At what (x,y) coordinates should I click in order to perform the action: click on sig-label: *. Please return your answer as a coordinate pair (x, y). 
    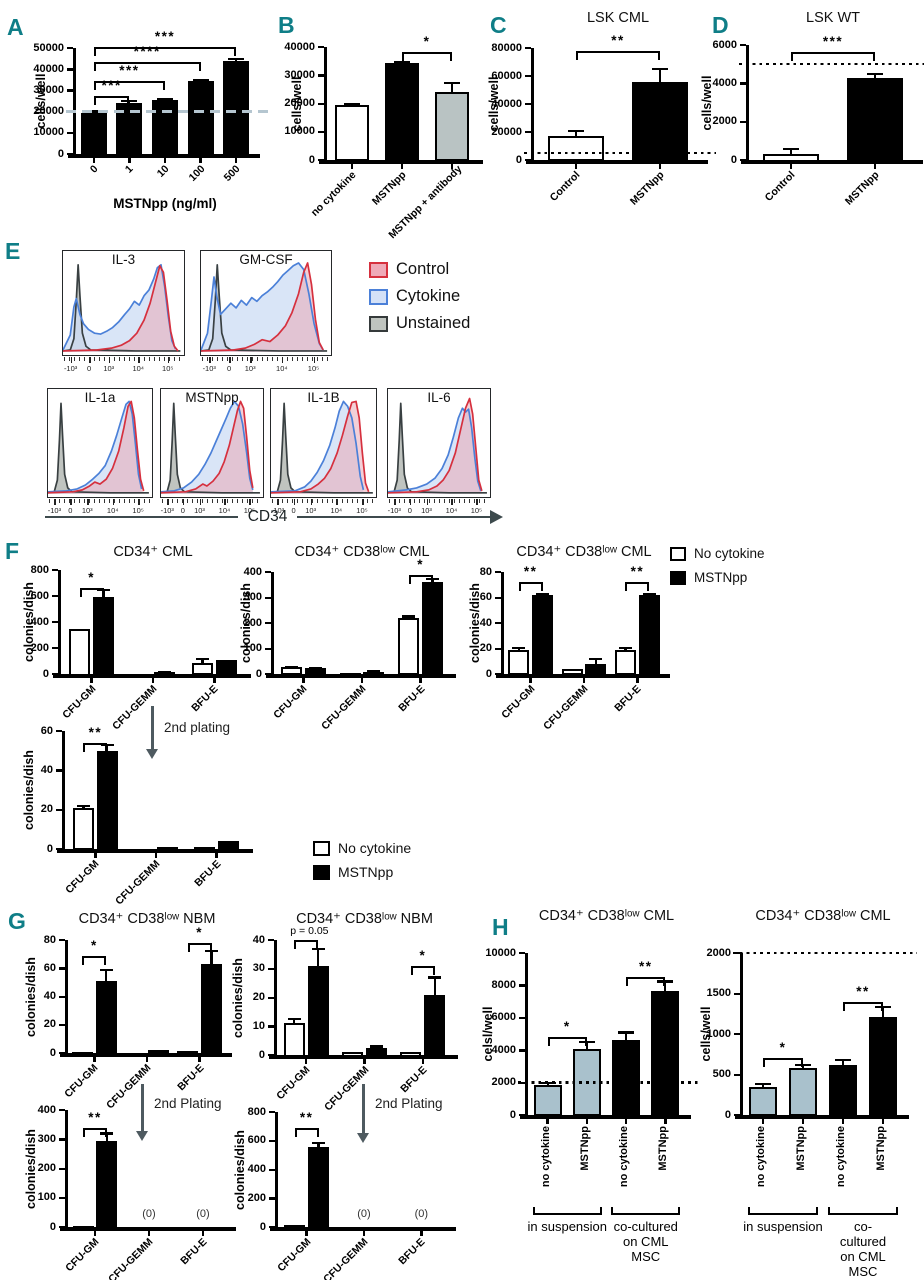
    Looking at the image, I should click on (94, 945).